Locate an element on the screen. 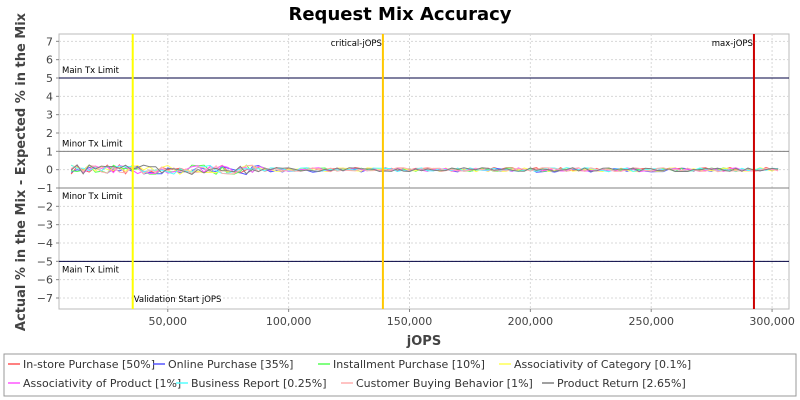 The width and height of the screenshot is (800, 400). legend-label: Online Purchase [35%] is located at coordinates (230, 364).